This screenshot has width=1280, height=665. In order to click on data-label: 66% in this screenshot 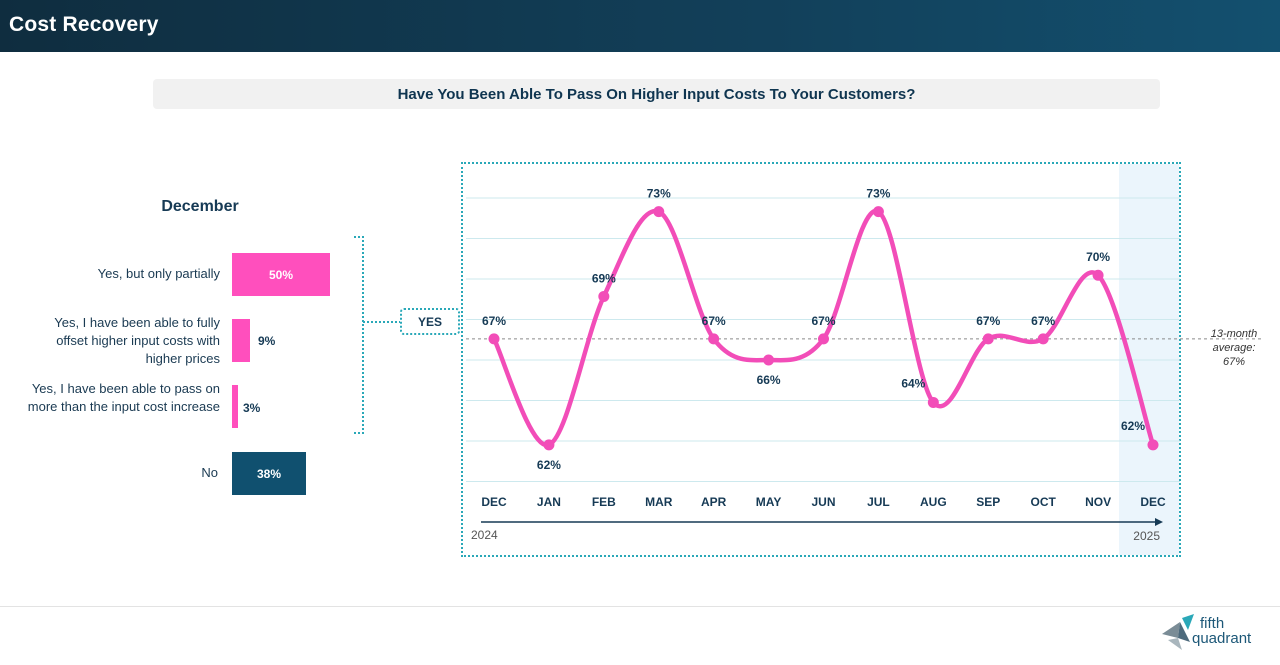, I will do `click(769, 380)`.